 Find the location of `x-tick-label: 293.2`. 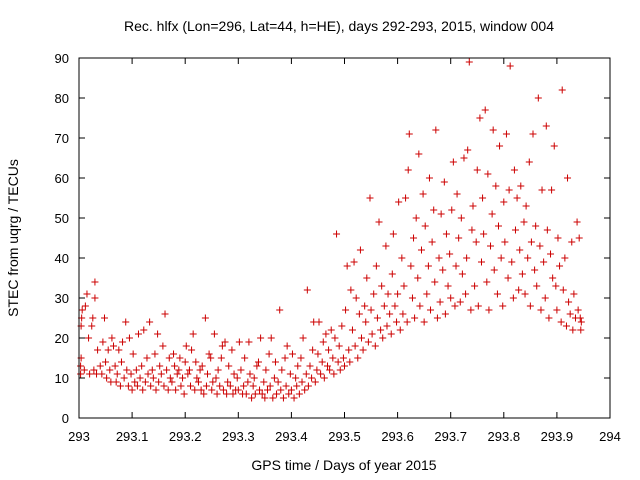

x-tick-label: 293.2 is located at coordinates (185, 436).